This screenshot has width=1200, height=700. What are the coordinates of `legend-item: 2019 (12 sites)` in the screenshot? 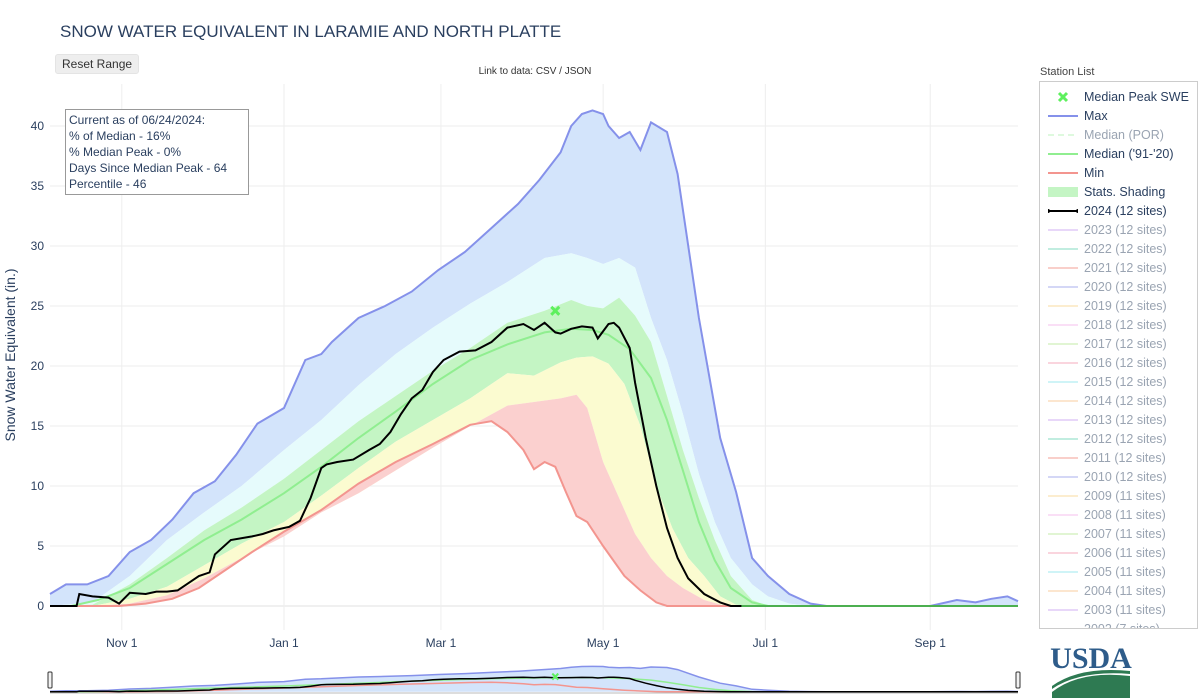 It's located at (1118, 305).